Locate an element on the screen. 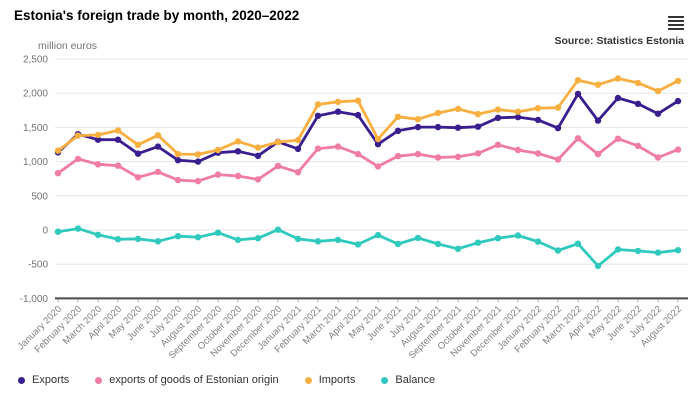  legend-item-exports-of-goods-of-estonian-origin: exports of goods of Estonian origin is located at coordinates (187, 380).